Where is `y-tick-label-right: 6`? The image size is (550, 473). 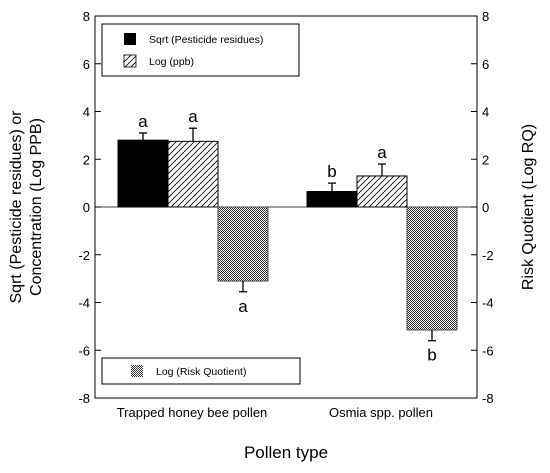 y-tick-label-right: 6 is located at coordinates (485, 64).